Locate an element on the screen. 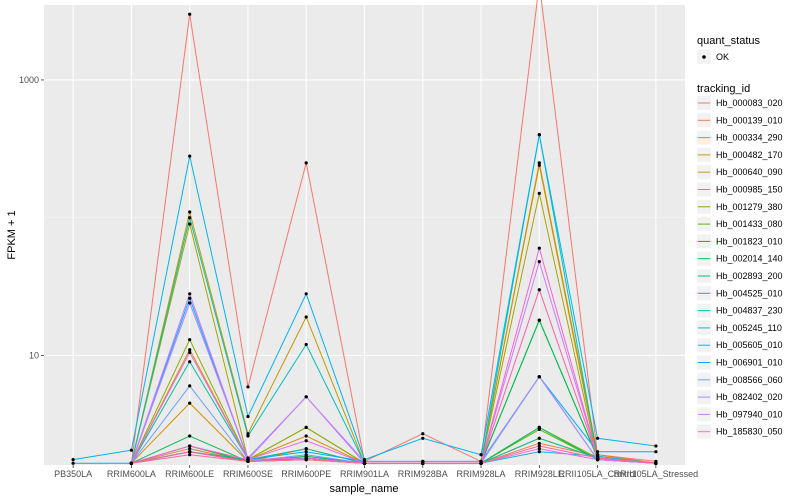 Image resolution: width=800 pixels, height=500 pixels. legend-label-18: Hb_097940_010 is located at coordinates (749, 414).